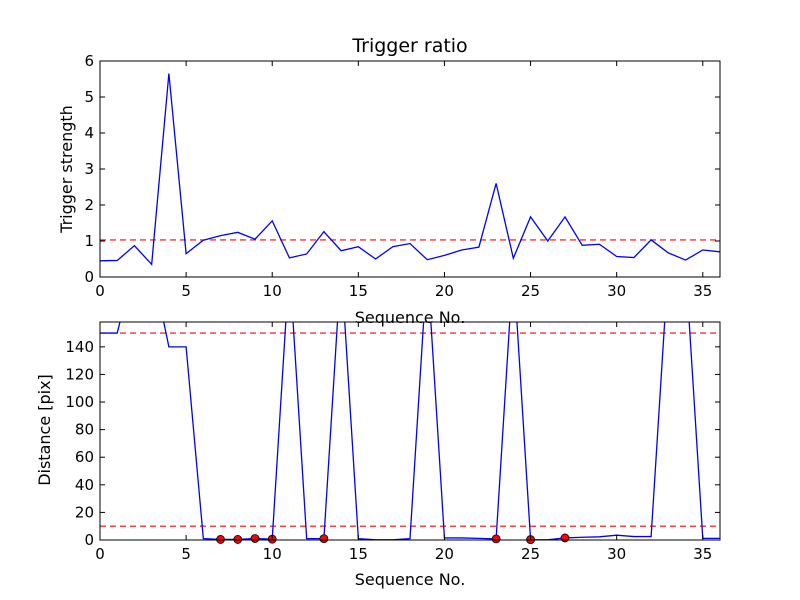 The image size is (800, 600). What do you see at coordinates (444, 291) in the screenshot?
I see `top-x-tick-label: 20` at bounding box center [444, 291].